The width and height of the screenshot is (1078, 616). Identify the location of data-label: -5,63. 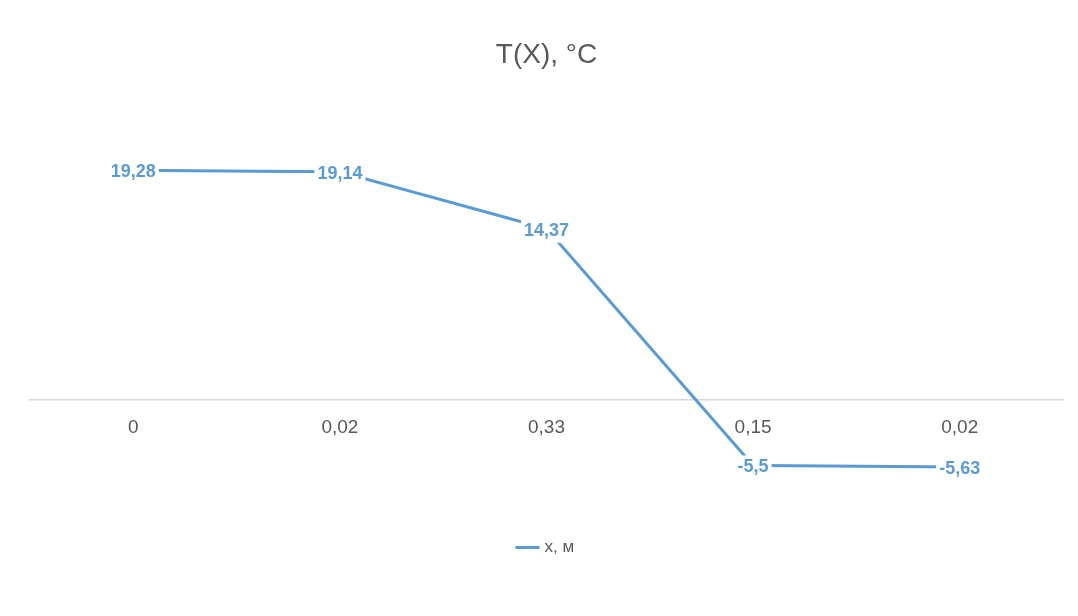
(960, 467).